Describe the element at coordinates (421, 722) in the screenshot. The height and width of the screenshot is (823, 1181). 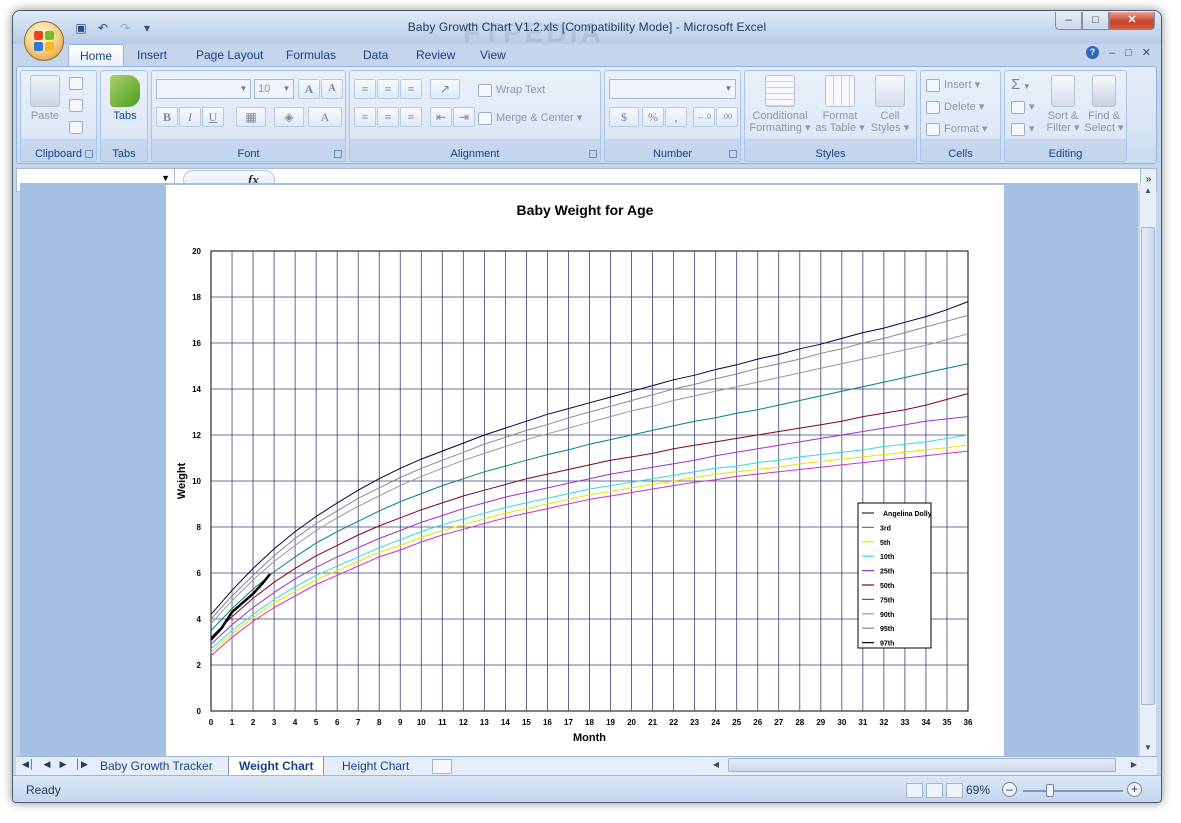
I see `x-tick-label: 10` at that location.